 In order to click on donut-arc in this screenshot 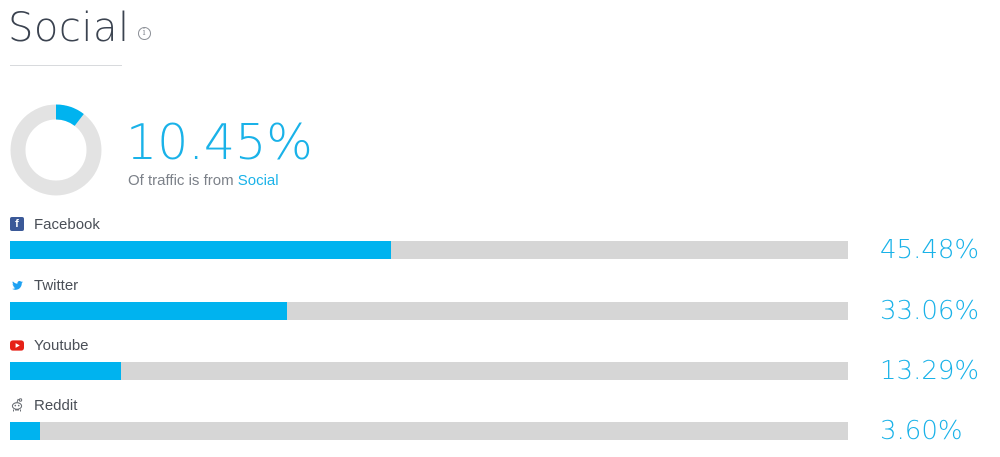, I will do `click(56, 150)`.